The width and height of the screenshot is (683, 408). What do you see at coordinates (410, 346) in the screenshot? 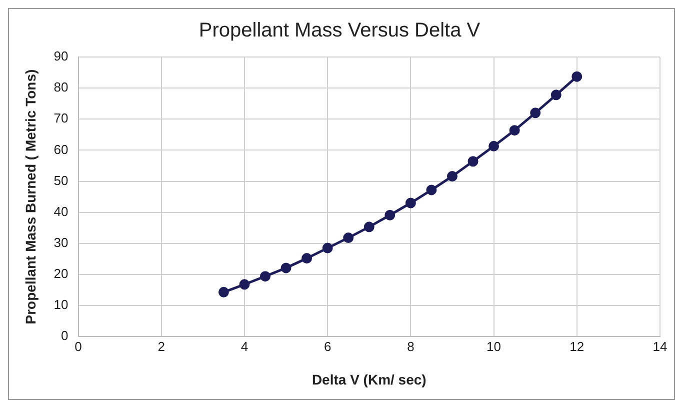
I see `x-tick-label: 8` at bounding box center [410, 346].